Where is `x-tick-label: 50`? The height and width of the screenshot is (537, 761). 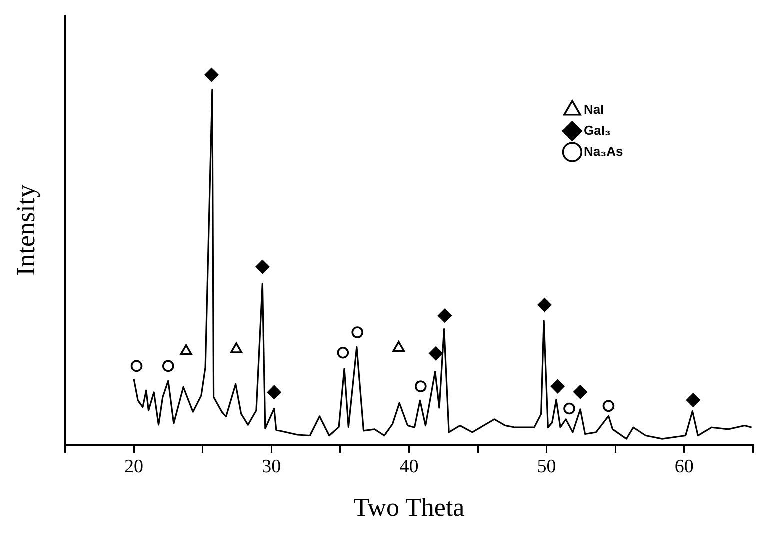 x-tick-label: 50 is located at coordinates (546, 467).